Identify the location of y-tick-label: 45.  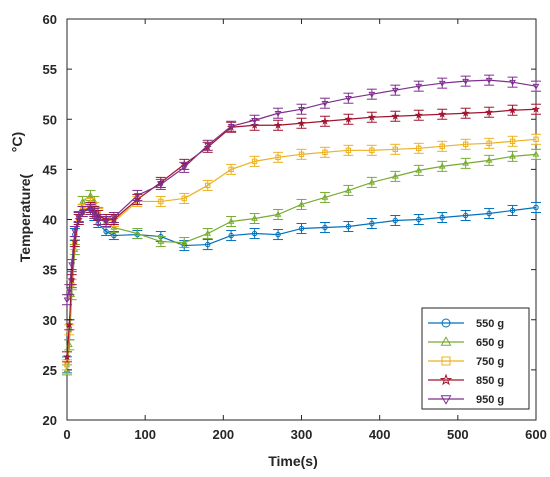
(50, 169).